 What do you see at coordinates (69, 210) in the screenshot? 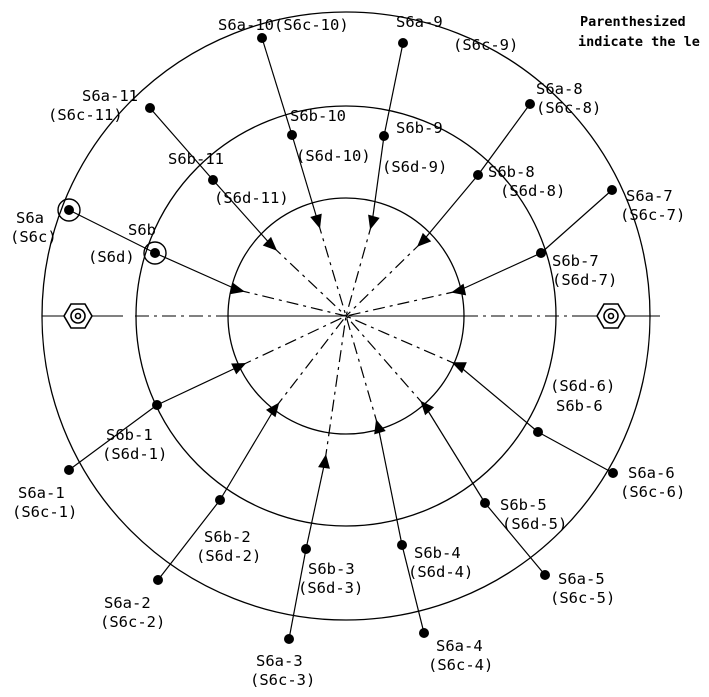
I see `circled-point-s6a` at bounding box center [69, 210].